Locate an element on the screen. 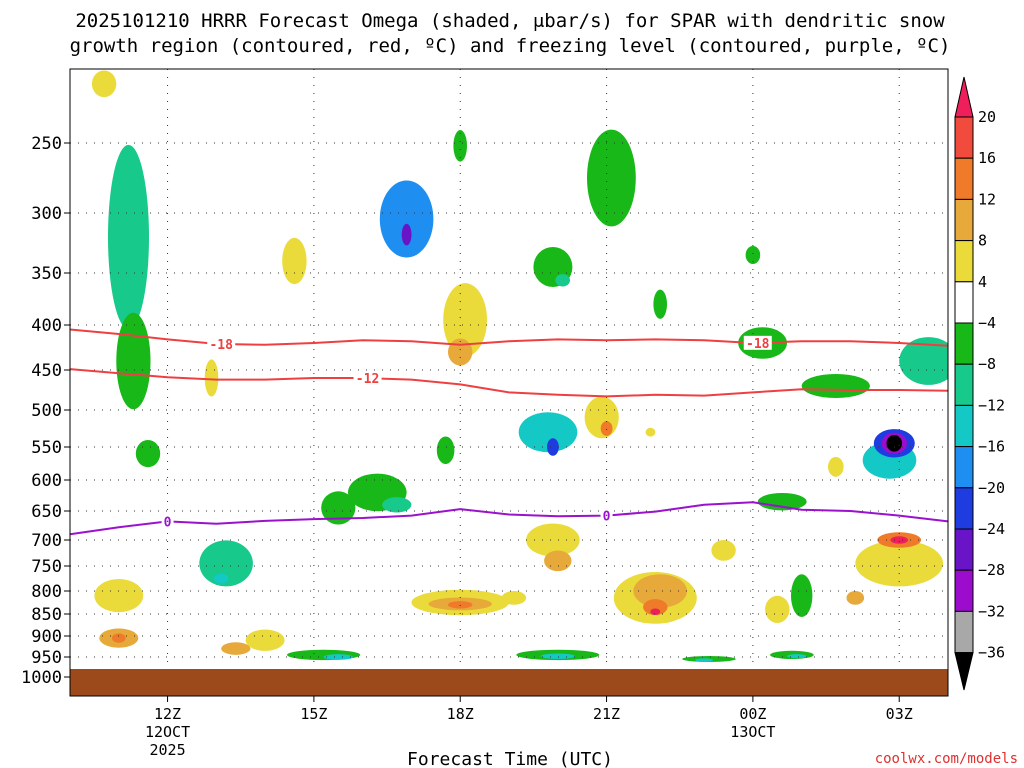 The width and height of the screenshot is (1024, 768). colorbar-label: −36 is located at coordinates (991, 653).